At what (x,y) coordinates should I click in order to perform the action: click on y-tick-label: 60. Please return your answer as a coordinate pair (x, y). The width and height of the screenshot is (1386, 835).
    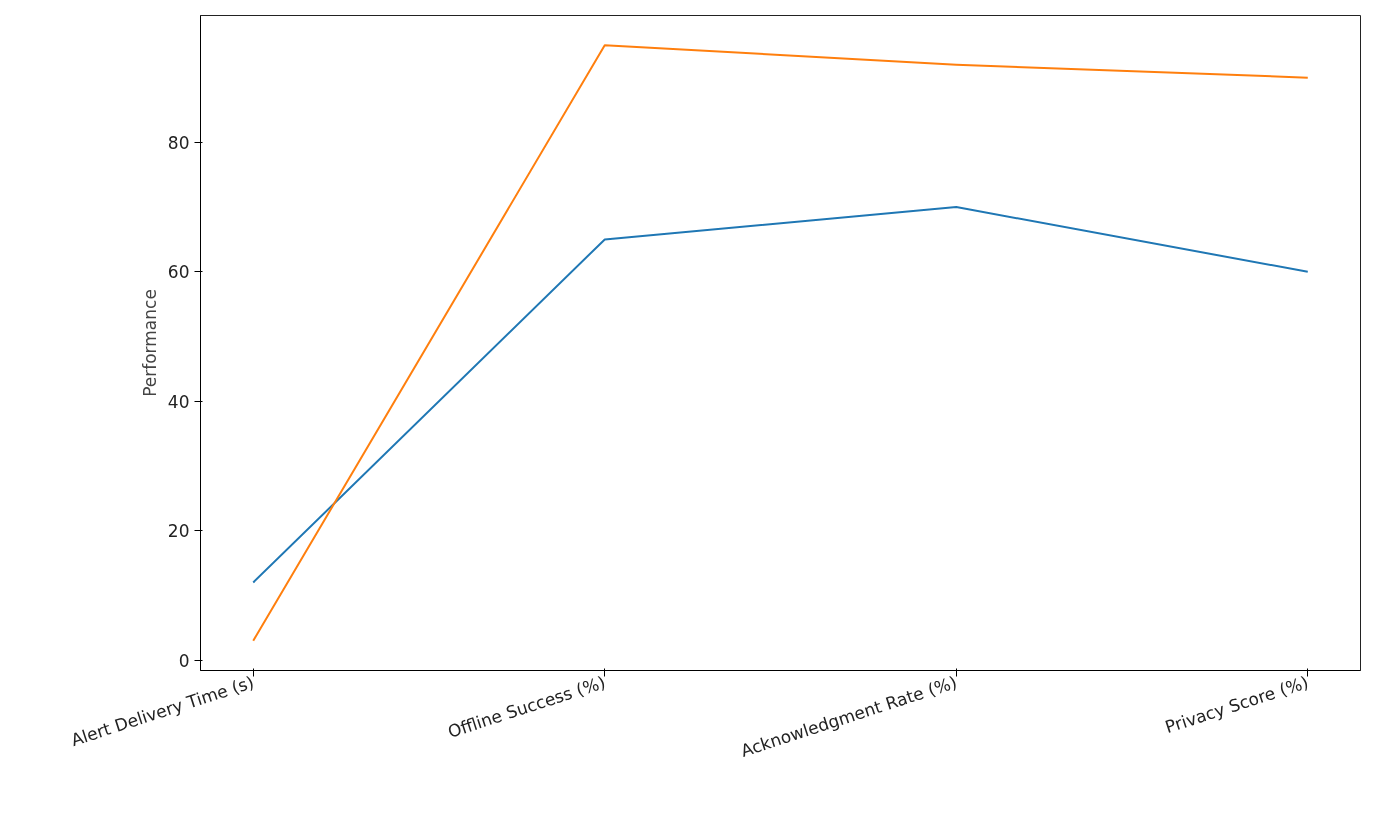
    Looking at the image, I should click on (178, 272).